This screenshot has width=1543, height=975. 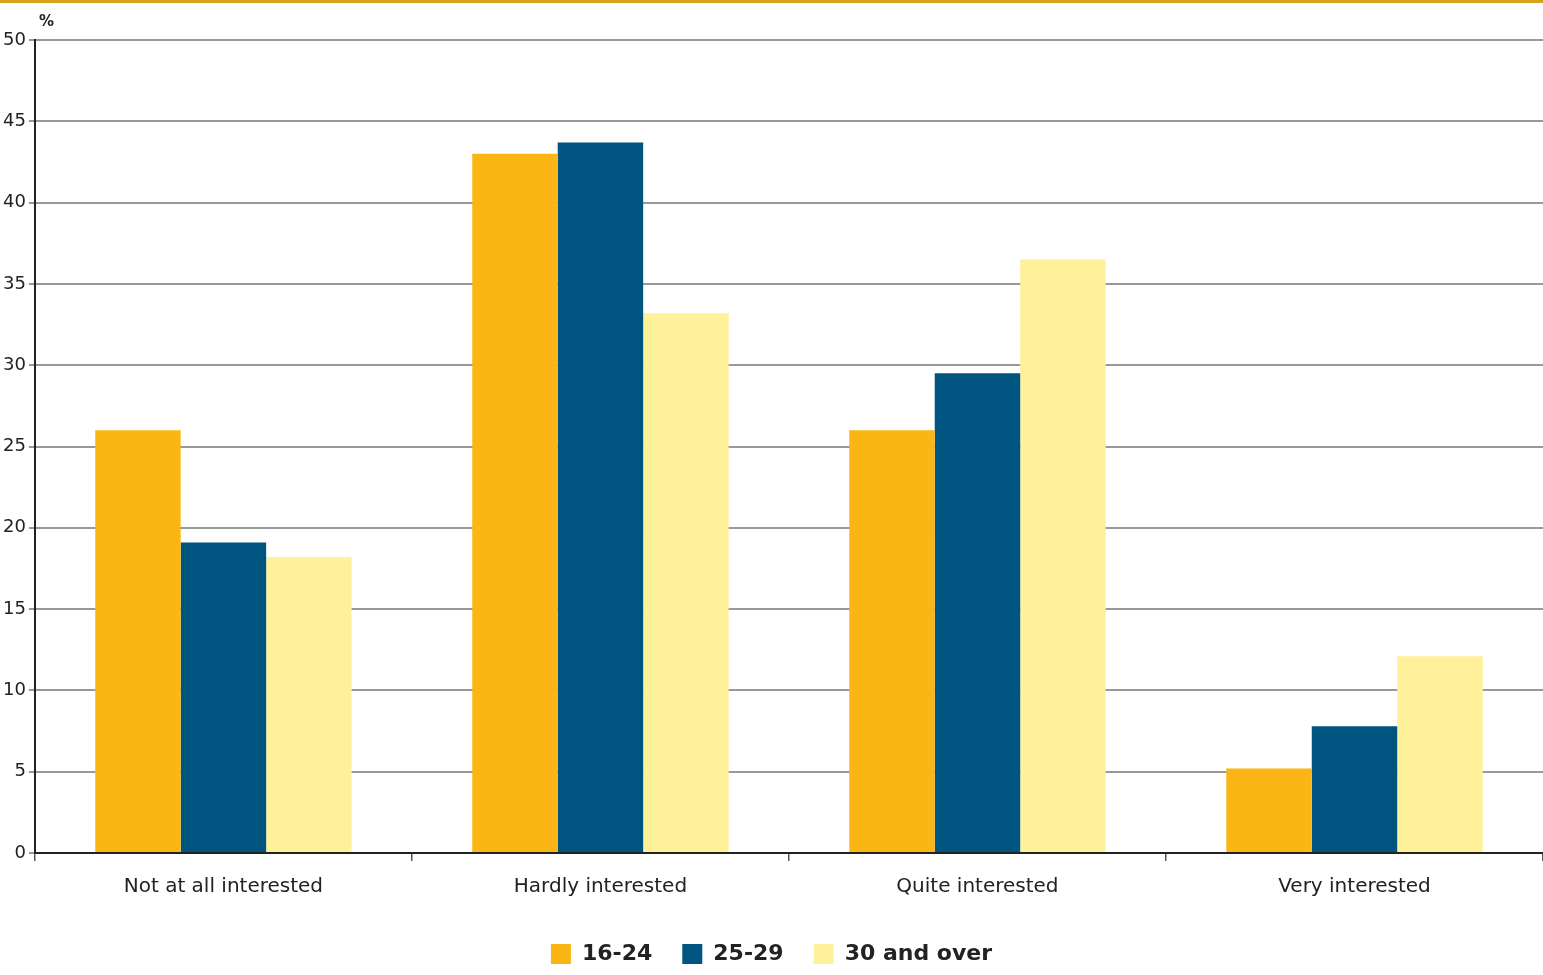 What do you see at coordinates (14, 38) in the screenshot?
I see `y-tick-label: 50` at bounding box center [14, 38].